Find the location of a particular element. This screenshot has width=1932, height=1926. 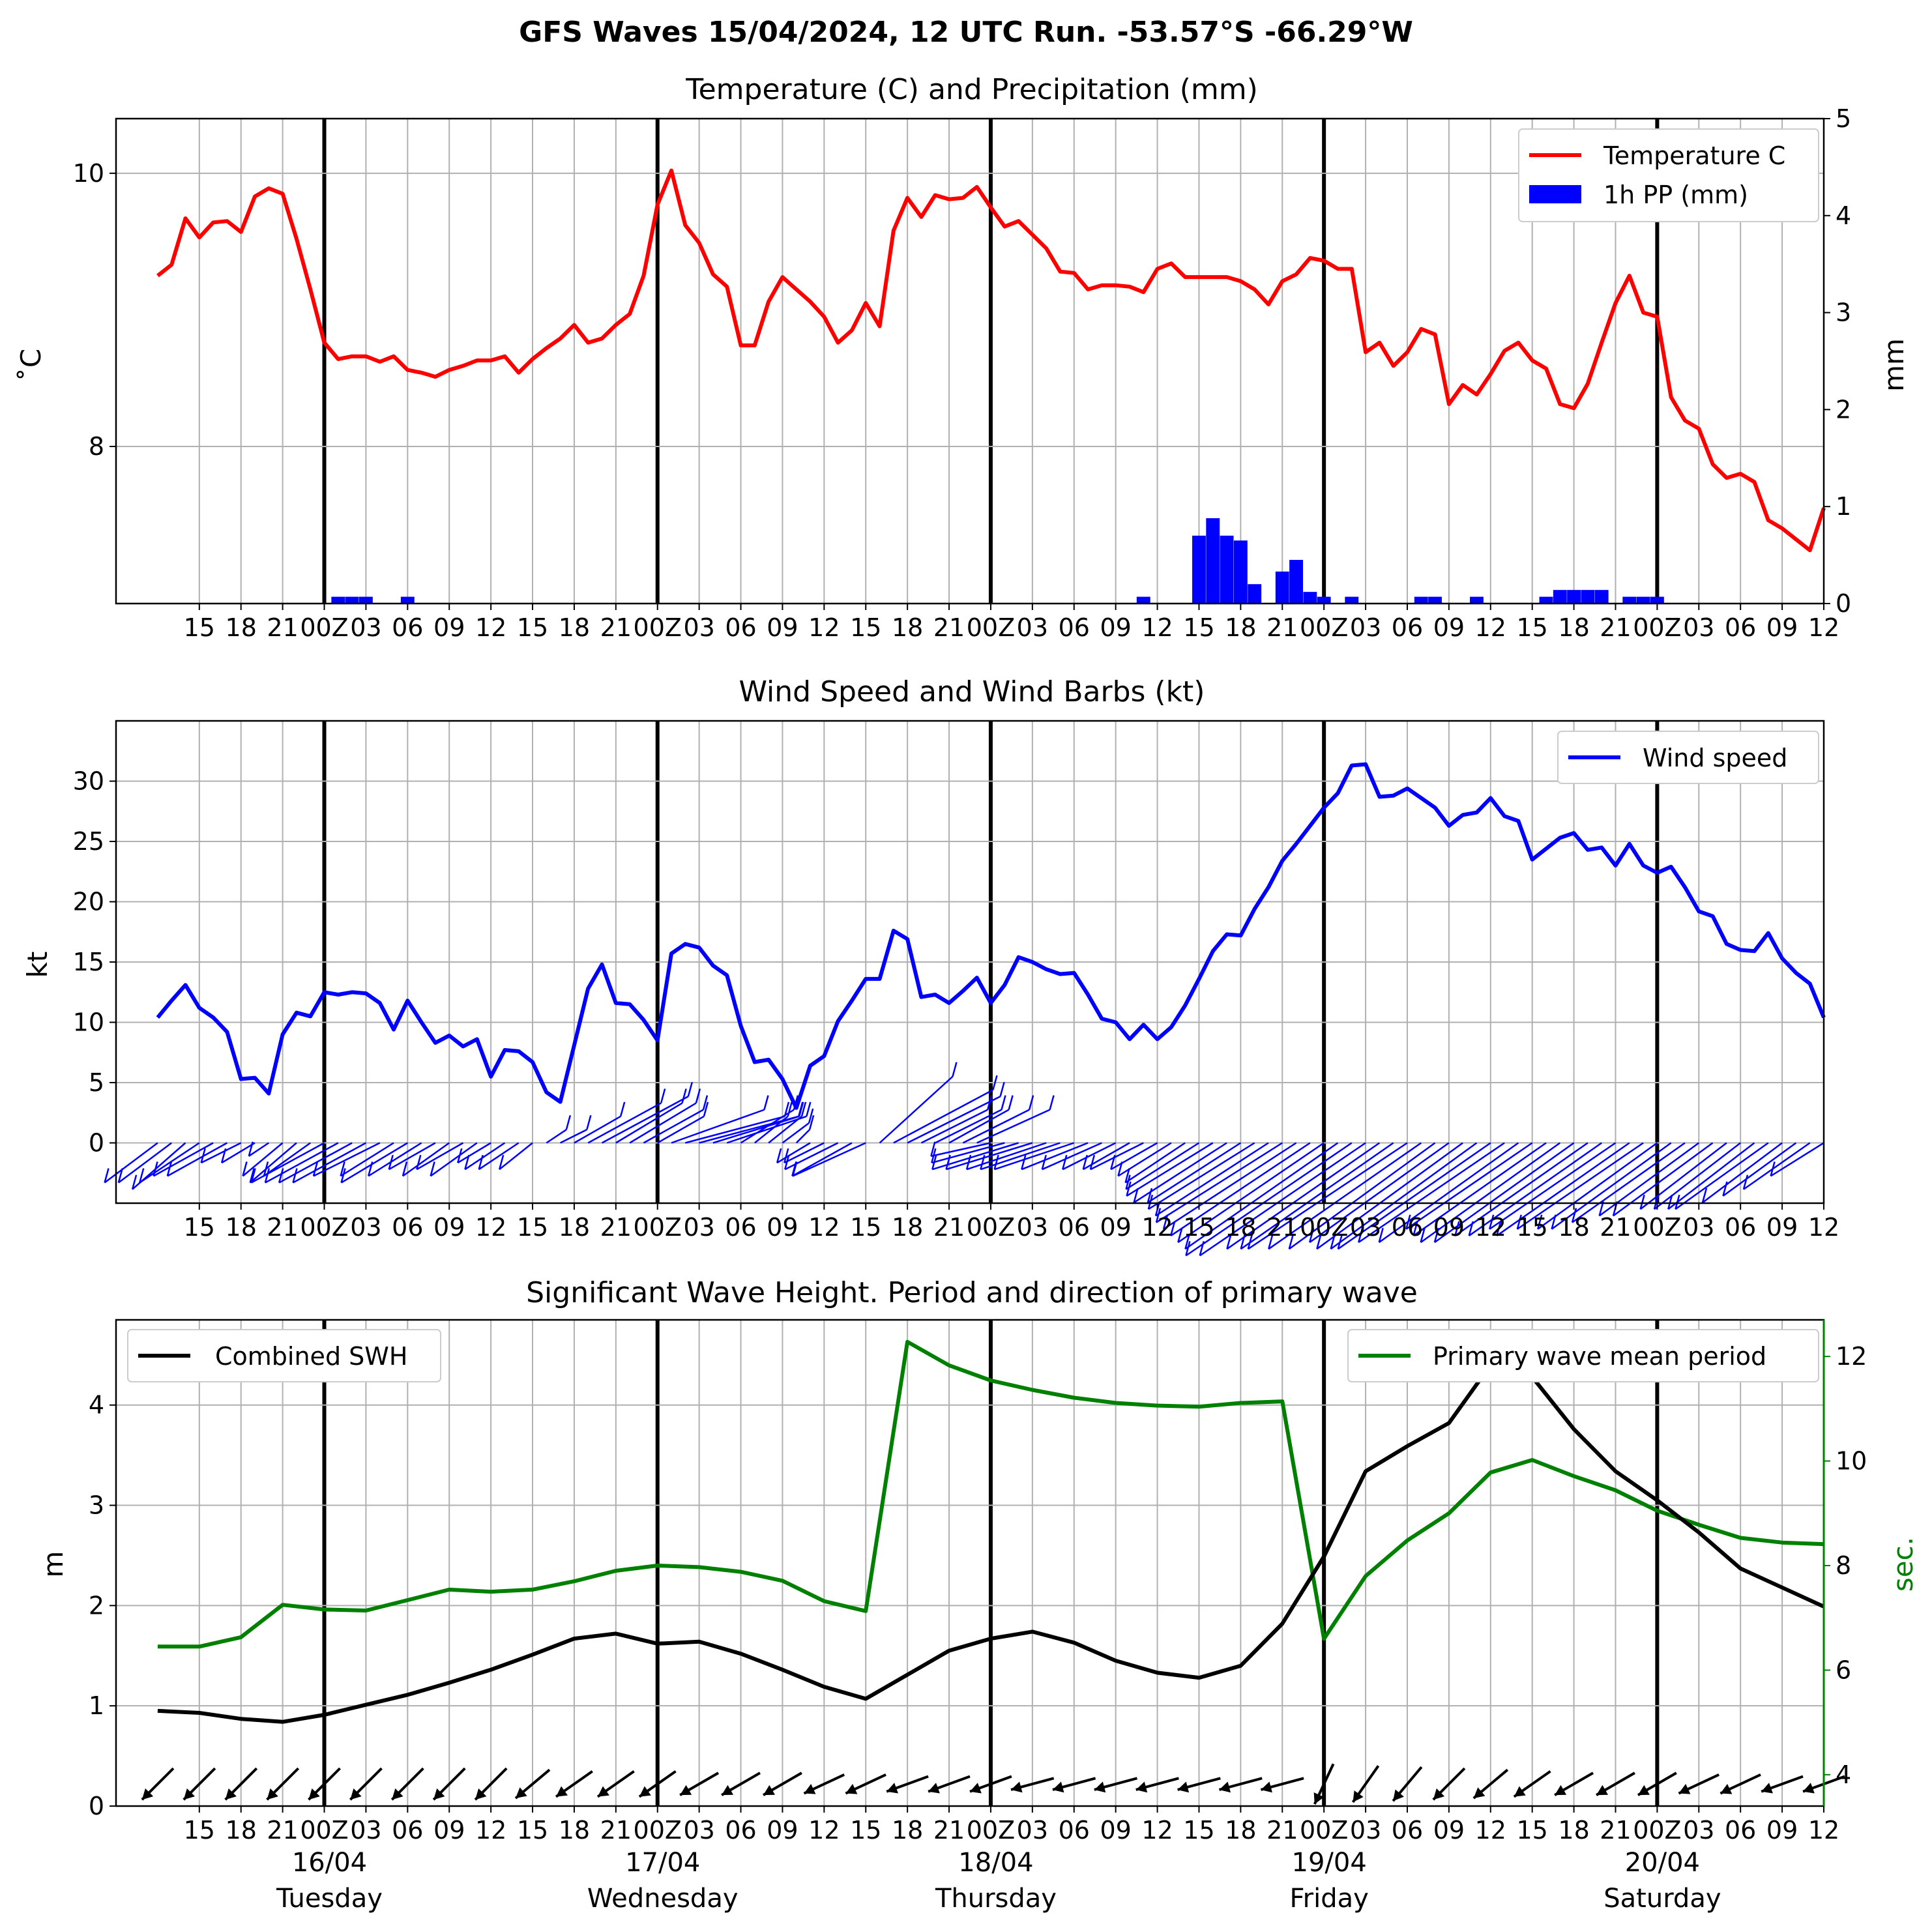

x-tick-label: 18 is located at coordinates (907, 1227).